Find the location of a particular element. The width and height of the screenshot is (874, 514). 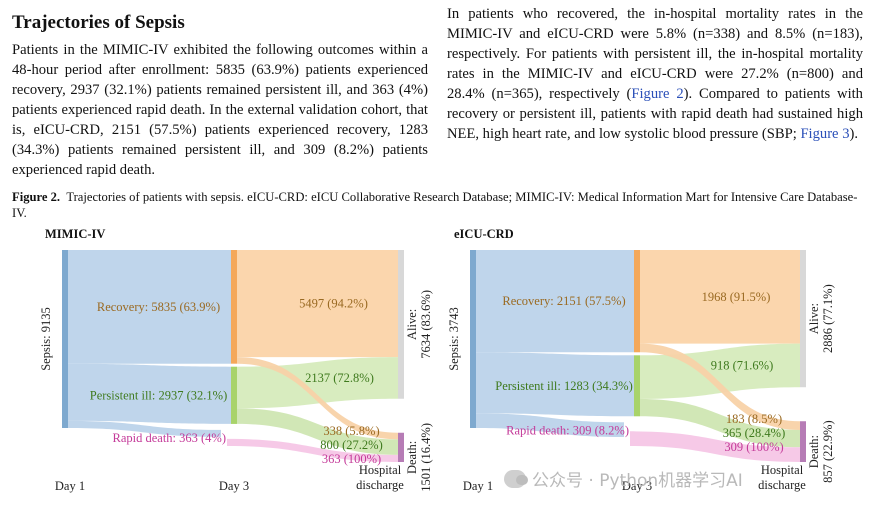

mimic-flow-sepsis-recovery is located at coordinates (149, 307).